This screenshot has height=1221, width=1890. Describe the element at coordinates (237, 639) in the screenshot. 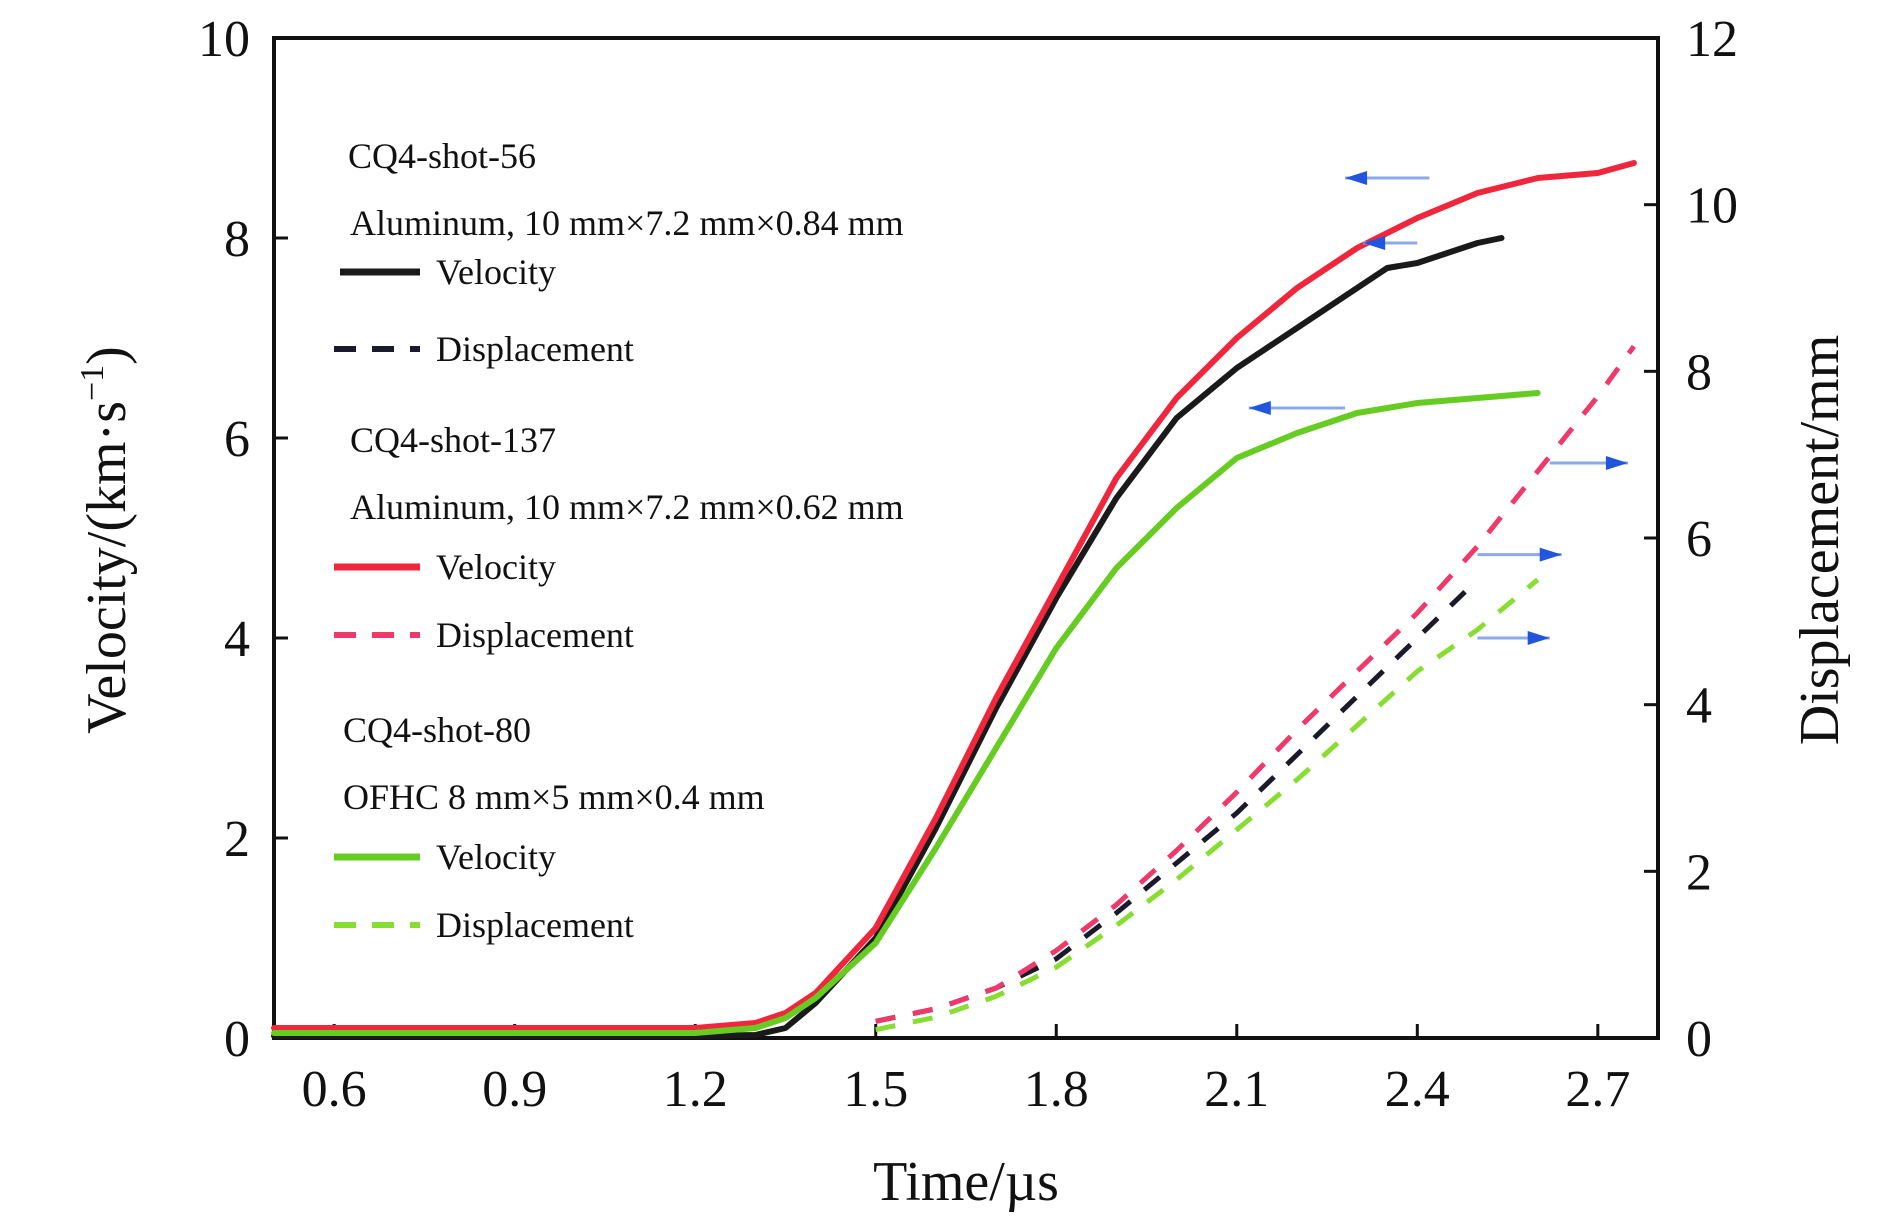

I see `y-tick-label: 4` at that location.